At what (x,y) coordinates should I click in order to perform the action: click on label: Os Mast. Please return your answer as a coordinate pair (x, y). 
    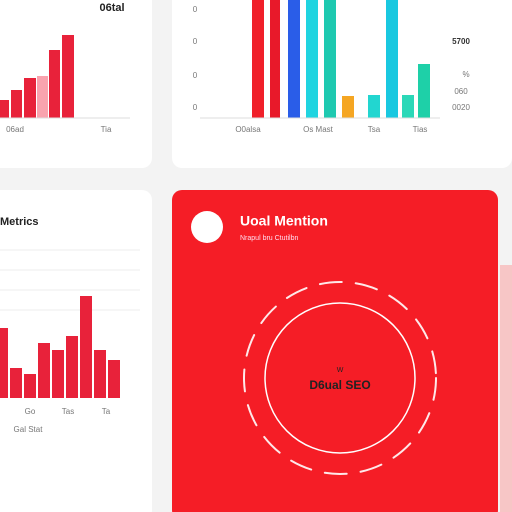
    Looking at the image, I should click on (318, 129).